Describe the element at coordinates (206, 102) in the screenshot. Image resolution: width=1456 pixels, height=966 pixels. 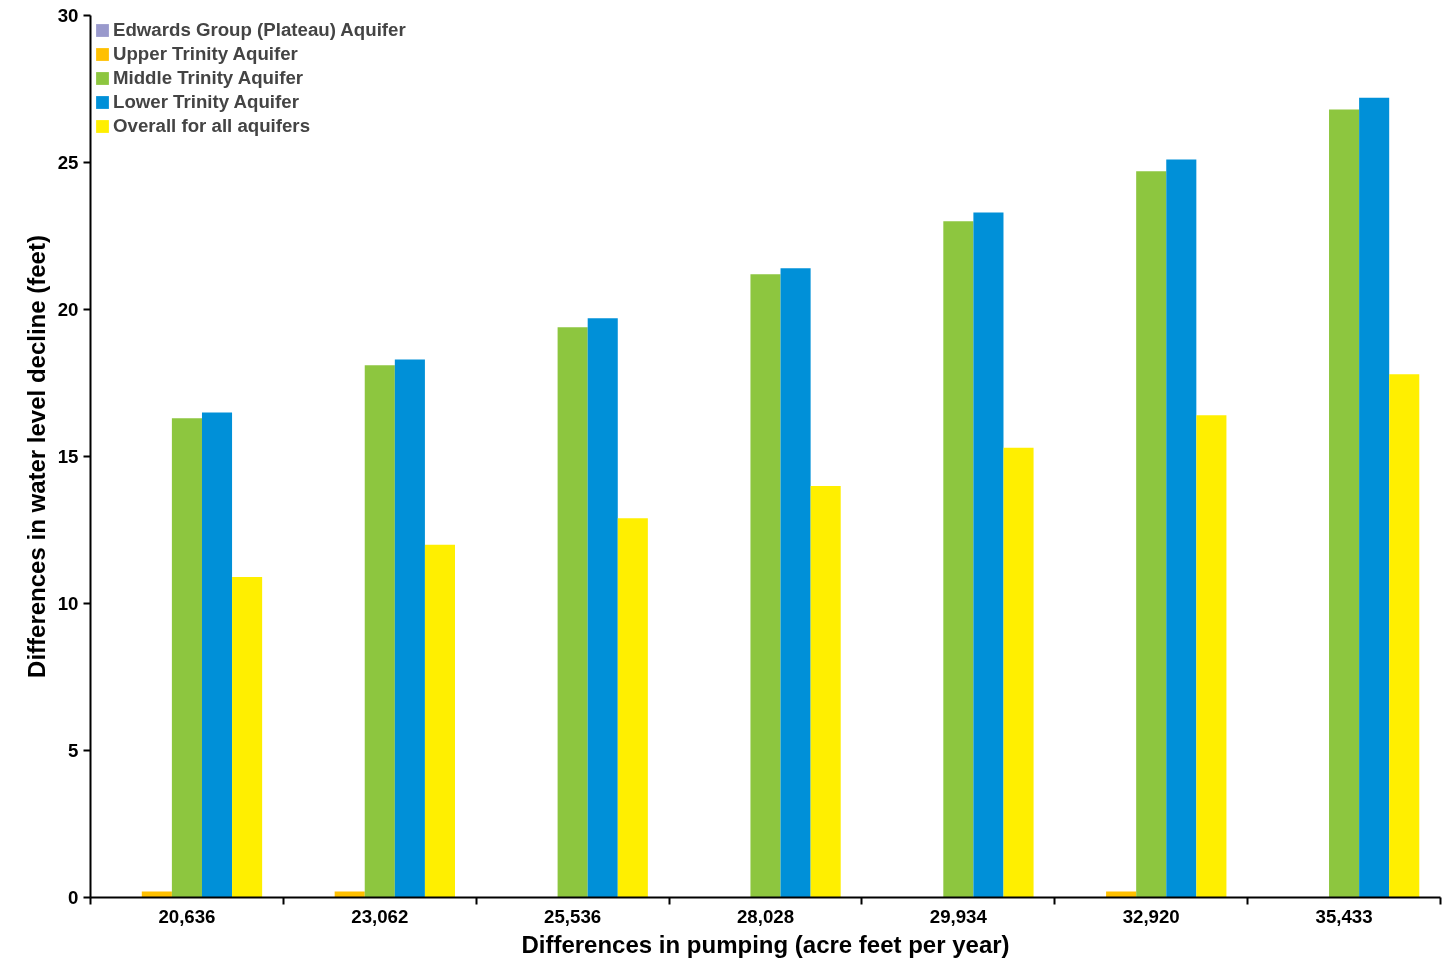
I see `legend-label: Lower Trinity Aquifer` at that location.